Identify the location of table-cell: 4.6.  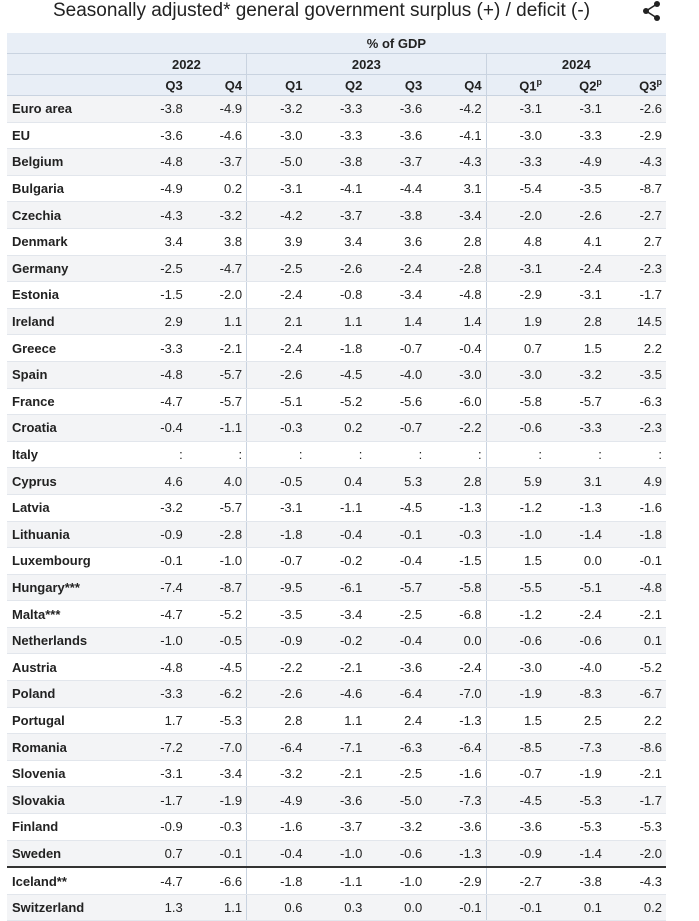
(156, 481).